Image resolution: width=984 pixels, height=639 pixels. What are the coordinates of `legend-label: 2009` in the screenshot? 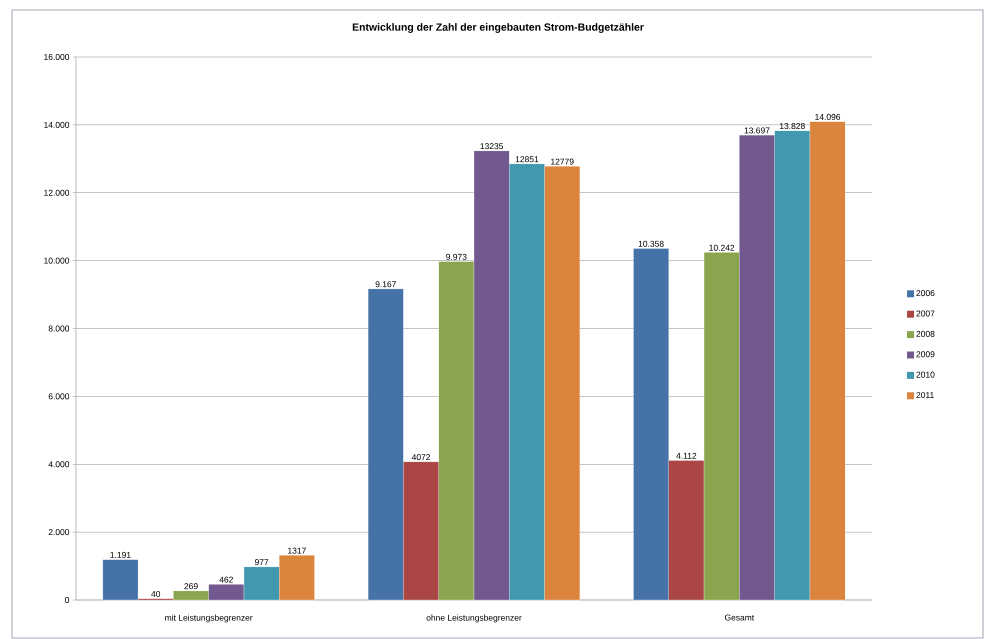 It's located at (925, 354).